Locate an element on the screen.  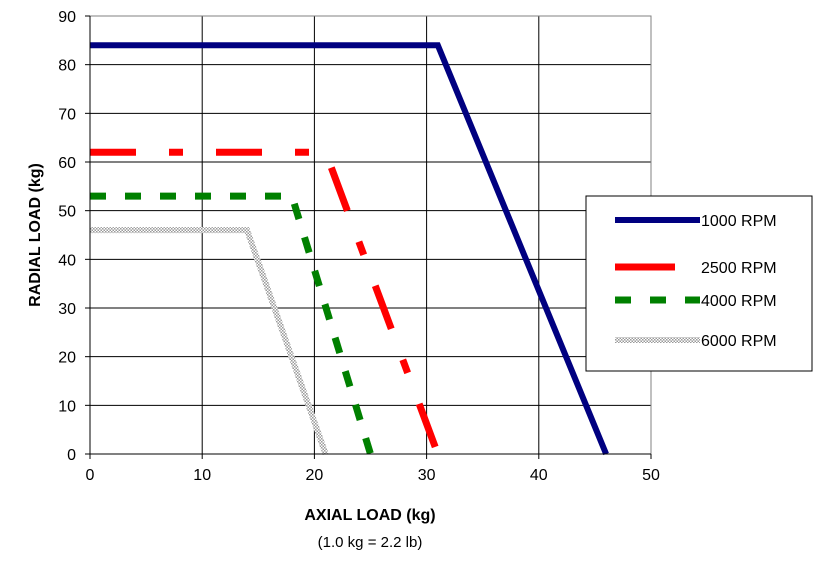
legend-label: 6000 RPM is located at coordinates (739, 341).